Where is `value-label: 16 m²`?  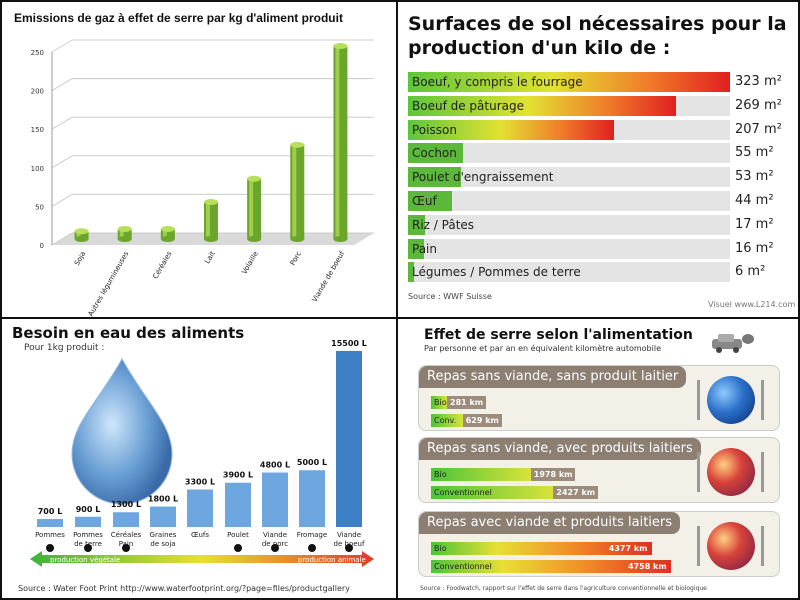 value-label: 16 m² is located at coordinates (754, 248).